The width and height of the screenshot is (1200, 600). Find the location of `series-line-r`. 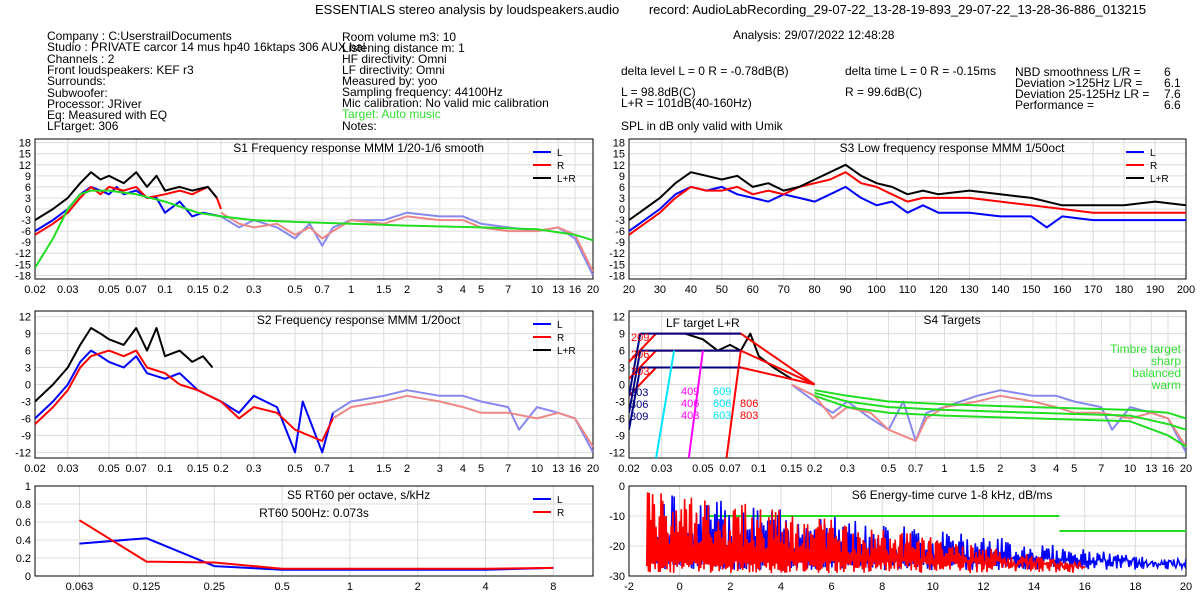

series-line-r is located at coordinates (865, 533).